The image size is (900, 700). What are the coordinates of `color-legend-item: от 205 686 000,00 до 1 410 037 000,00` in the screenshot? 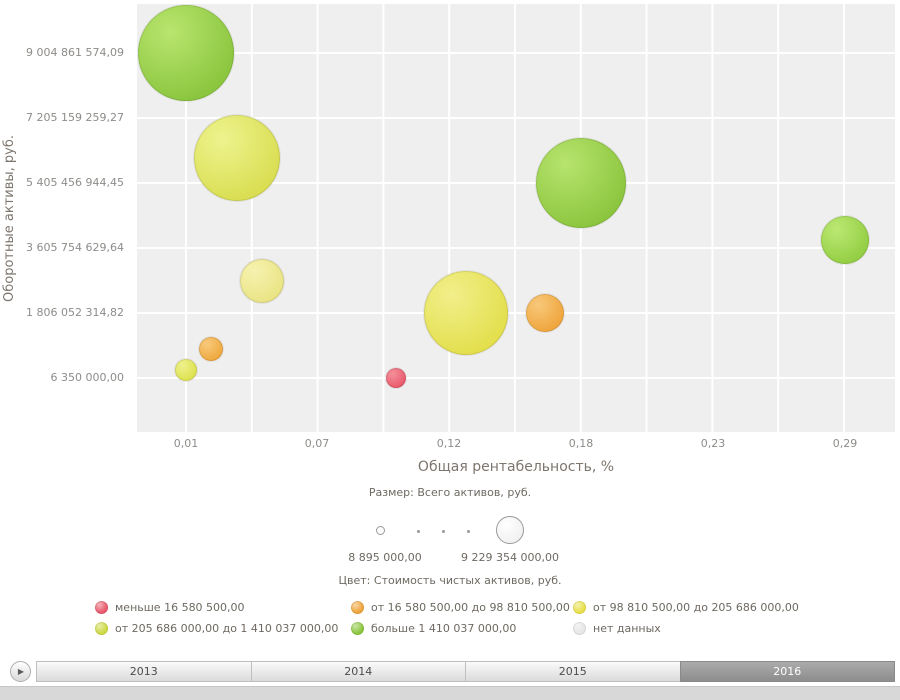 It's located at (223, 628).